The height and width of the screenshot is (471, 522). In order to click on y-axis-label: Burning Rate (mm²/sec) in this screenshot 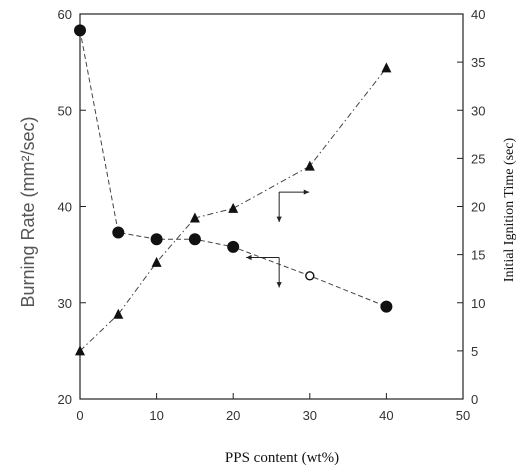, I will do `click(28, 211)`.